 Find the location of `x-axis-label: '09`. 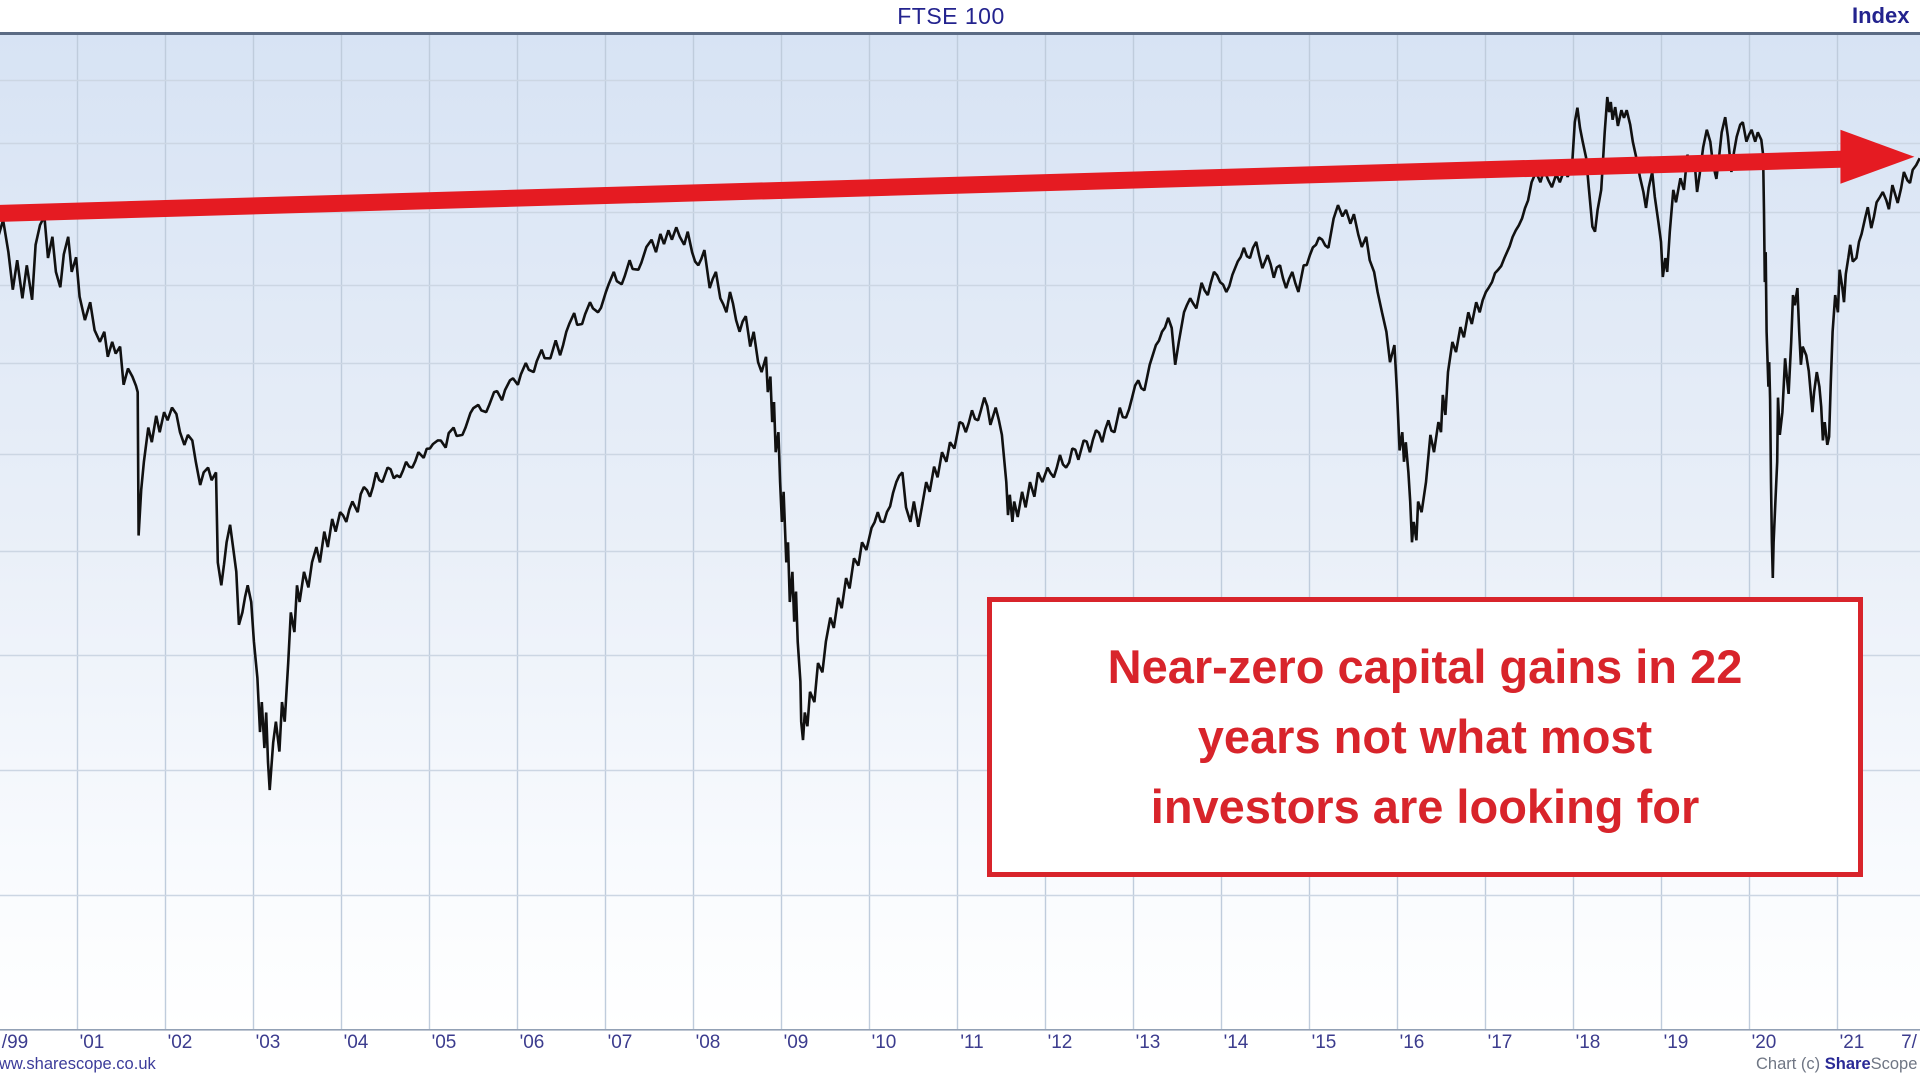

x-axis-label: '09 is located at coordinates (796, 1042).